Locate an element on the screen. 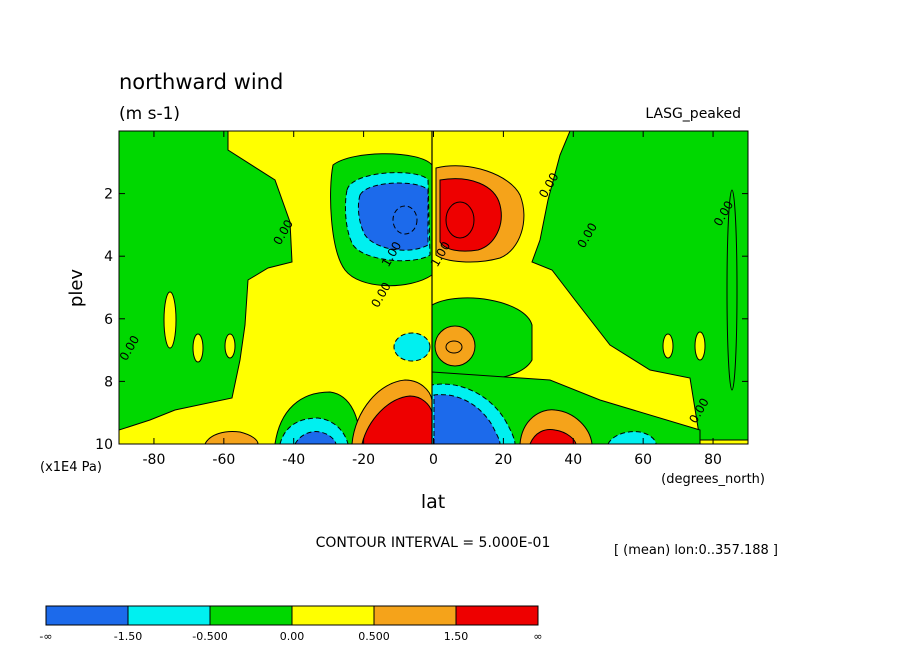  x-axis-label: lat is located at coordinates (433, 502).